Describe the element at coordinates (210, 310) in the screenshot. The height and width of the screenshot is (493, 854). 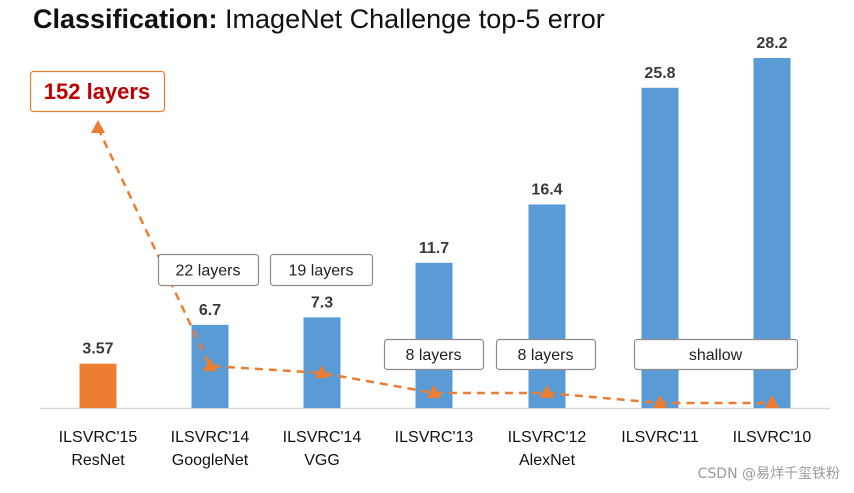
I see `value-label-1: 6.7` at that location.